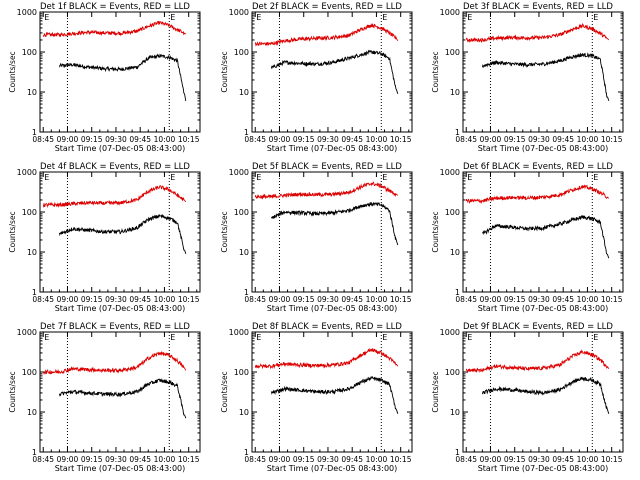 The image size is (640, 480). I want to click on x-tick-label: 10:15, so click(612, 139).